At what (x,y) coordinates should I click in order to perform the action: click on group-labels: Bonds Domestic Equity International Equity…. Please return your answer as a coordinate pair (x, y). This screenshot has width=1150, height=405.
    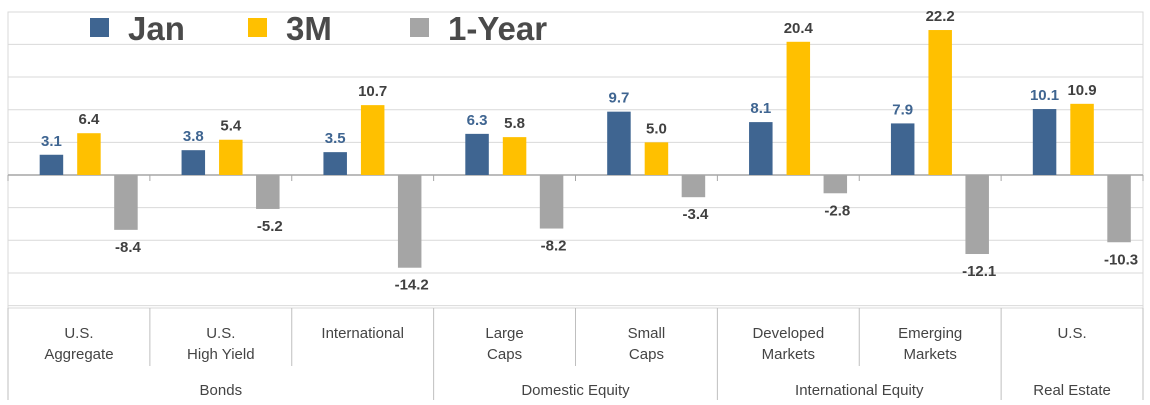
    Looking at the image, I should click on (655, 390).